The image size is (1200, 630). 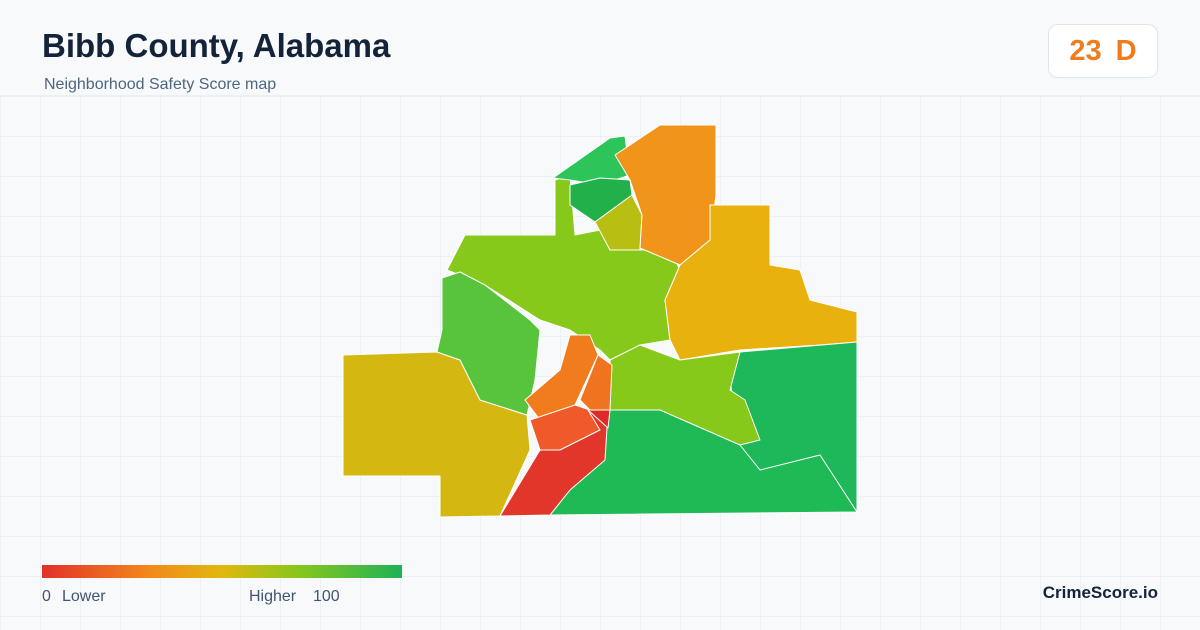 I want to click on legend-gradient, so click(x=222, y=571).